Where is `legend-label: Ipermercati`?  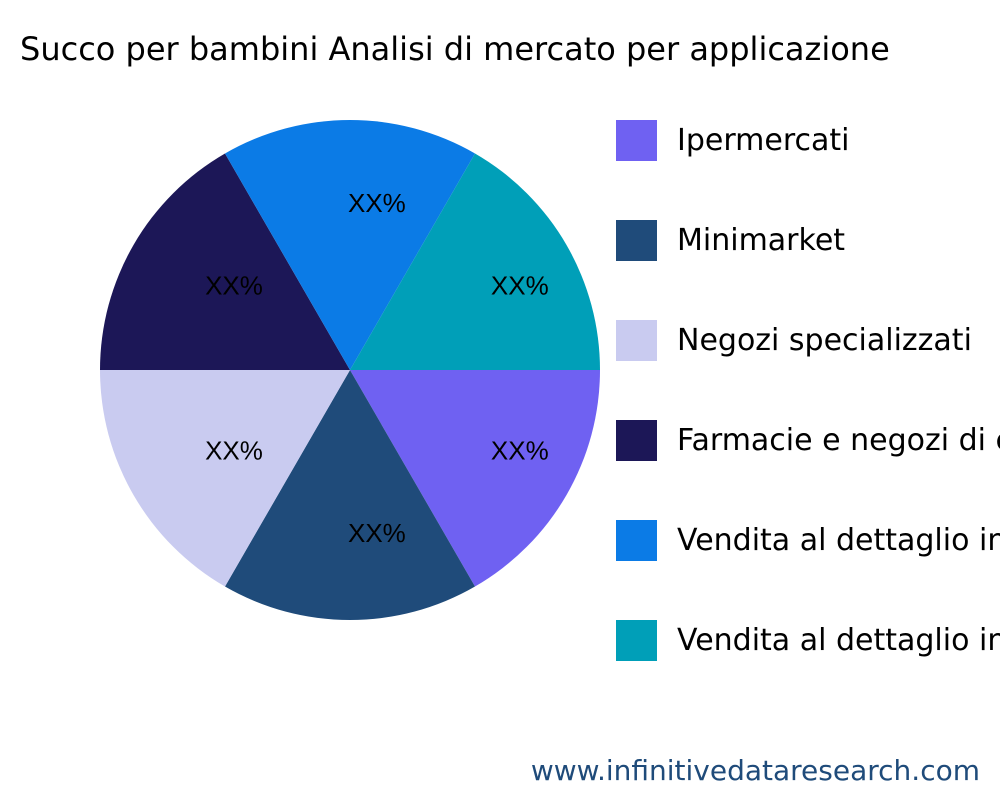
legend-label: Ipermercati is located at coordinates (763, 140).